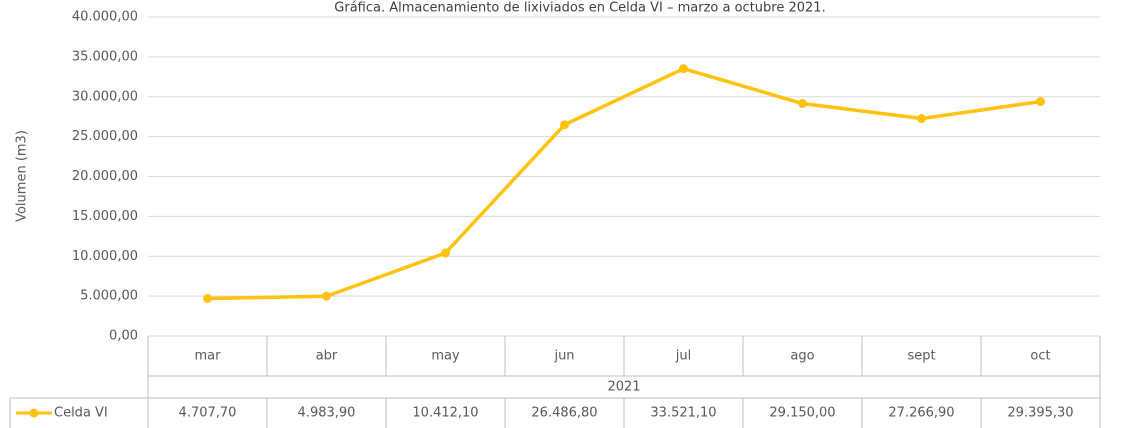 Image resolution: width=1123 pixels, height=428 pixels. Describe the element at coordinates (105, 176) in the screenshot. I see `y-tick-label: 20.000,00` at that location.